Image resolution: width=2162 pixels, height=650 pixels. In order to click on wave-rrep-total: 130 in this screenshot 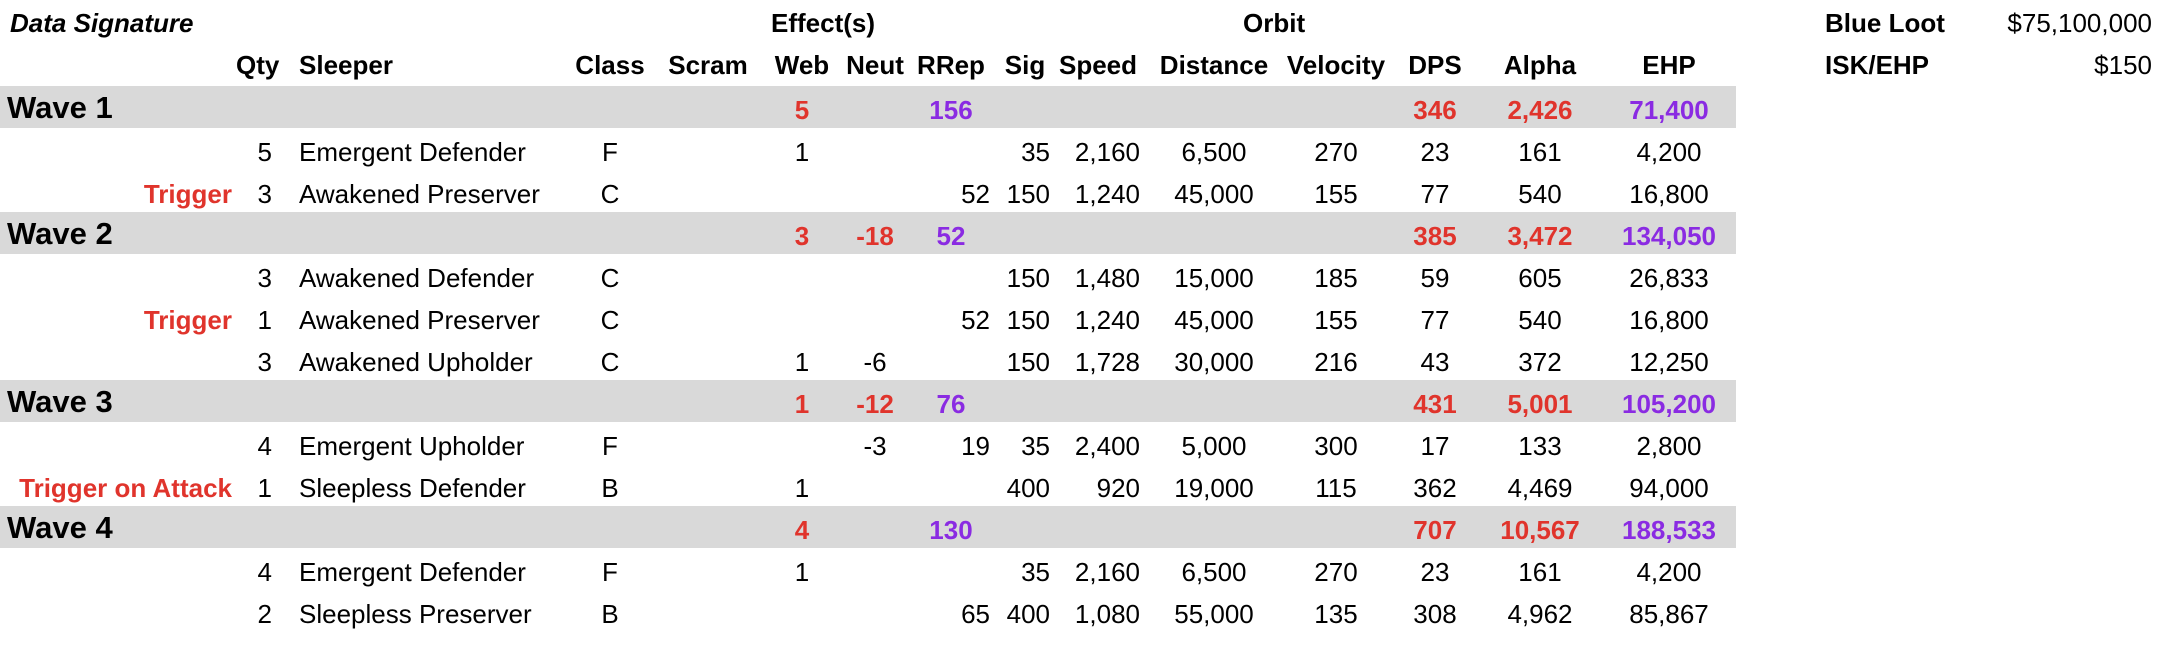, I will do `click(951, 530)`.